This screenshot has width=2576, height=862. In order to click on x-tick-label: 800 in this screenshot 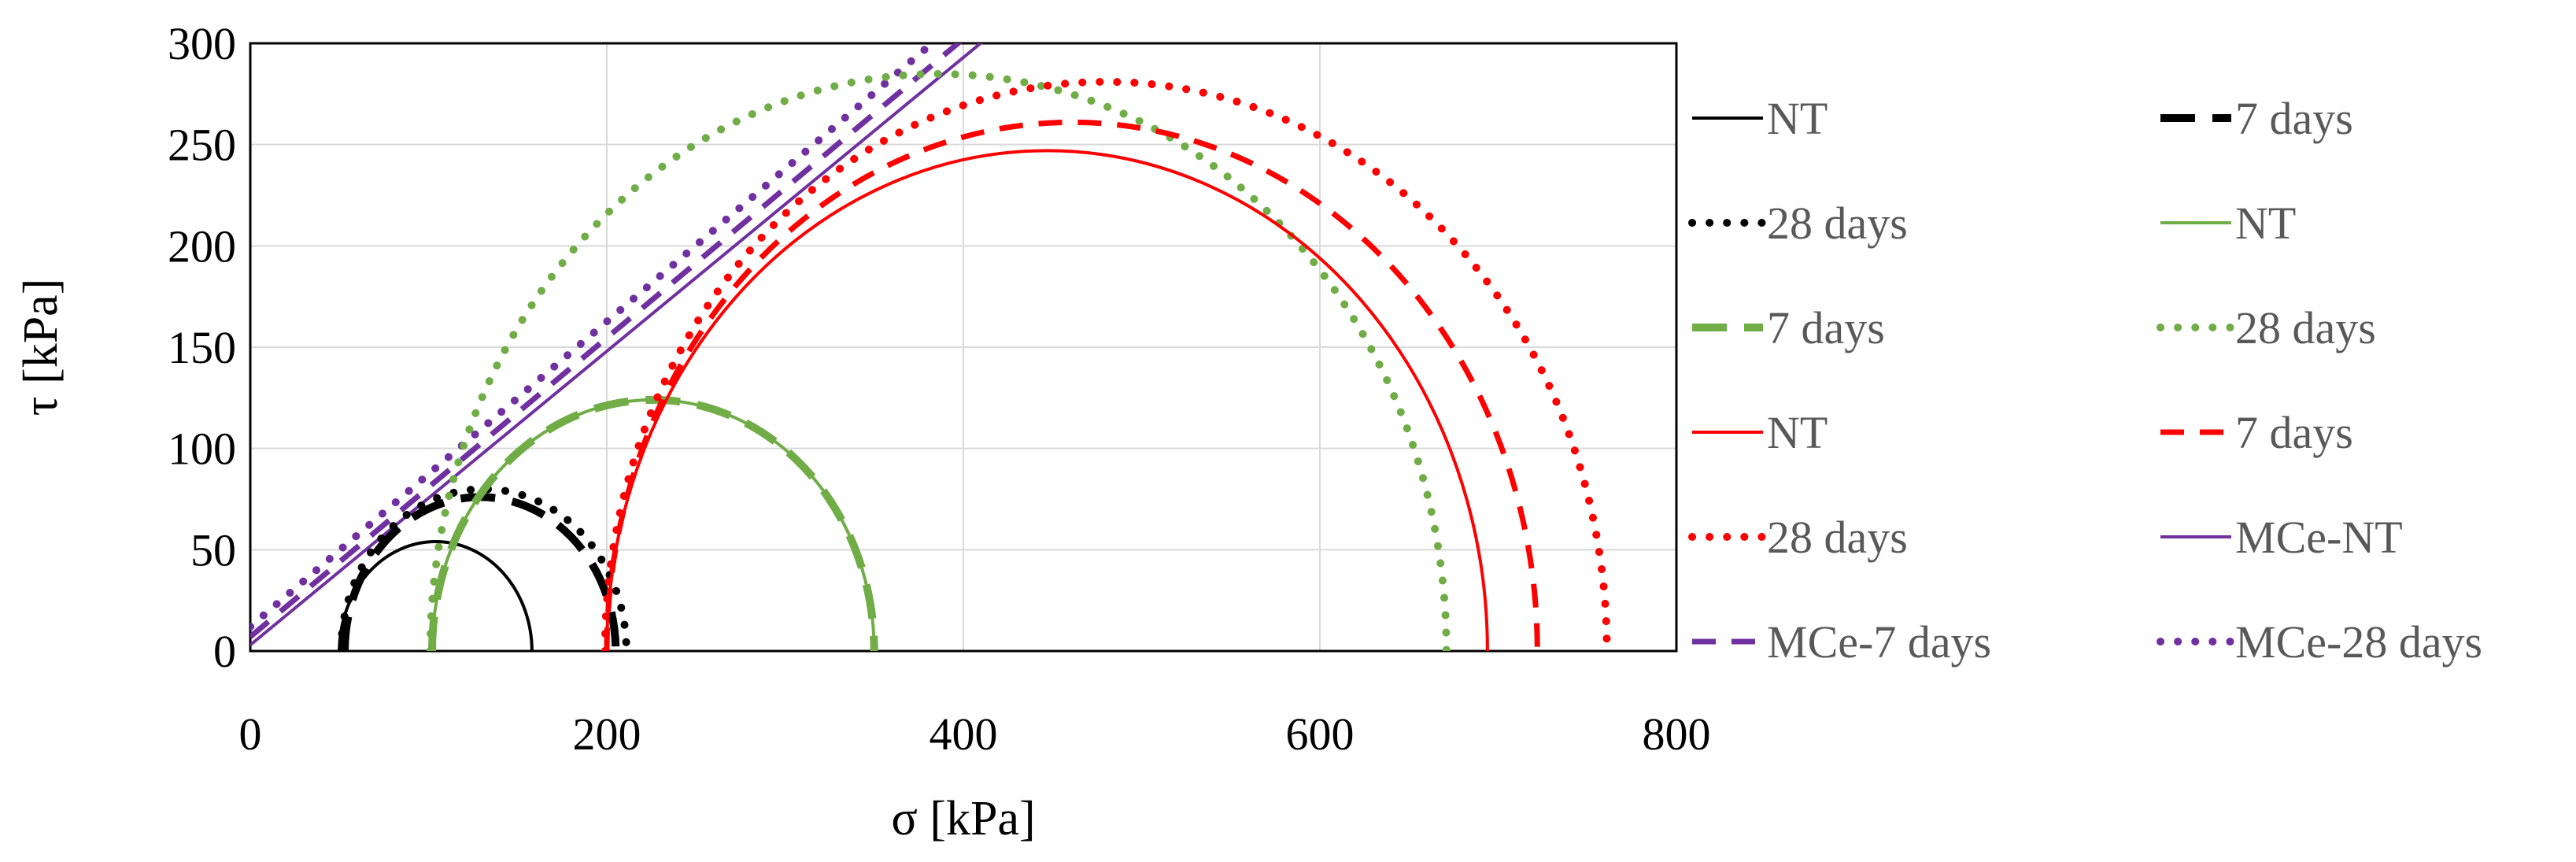, I will do `click(1677, 734)`.